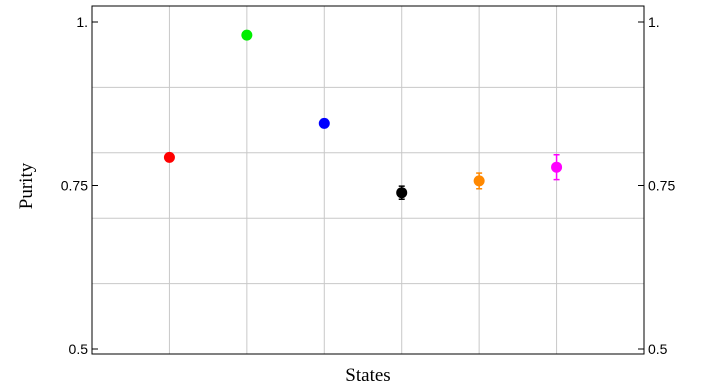 This screenshot has width=713, height=387. I want to click on y-tick-label-right: 0.75, so click(661, 186).